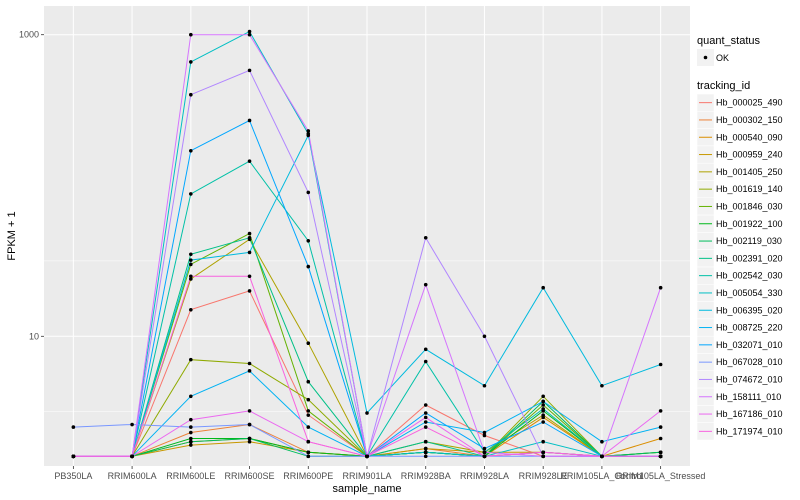 The width and height of the screenshot is (800, 500). I want to click on legend-label: Hb_000025_490, so click(749, 103).